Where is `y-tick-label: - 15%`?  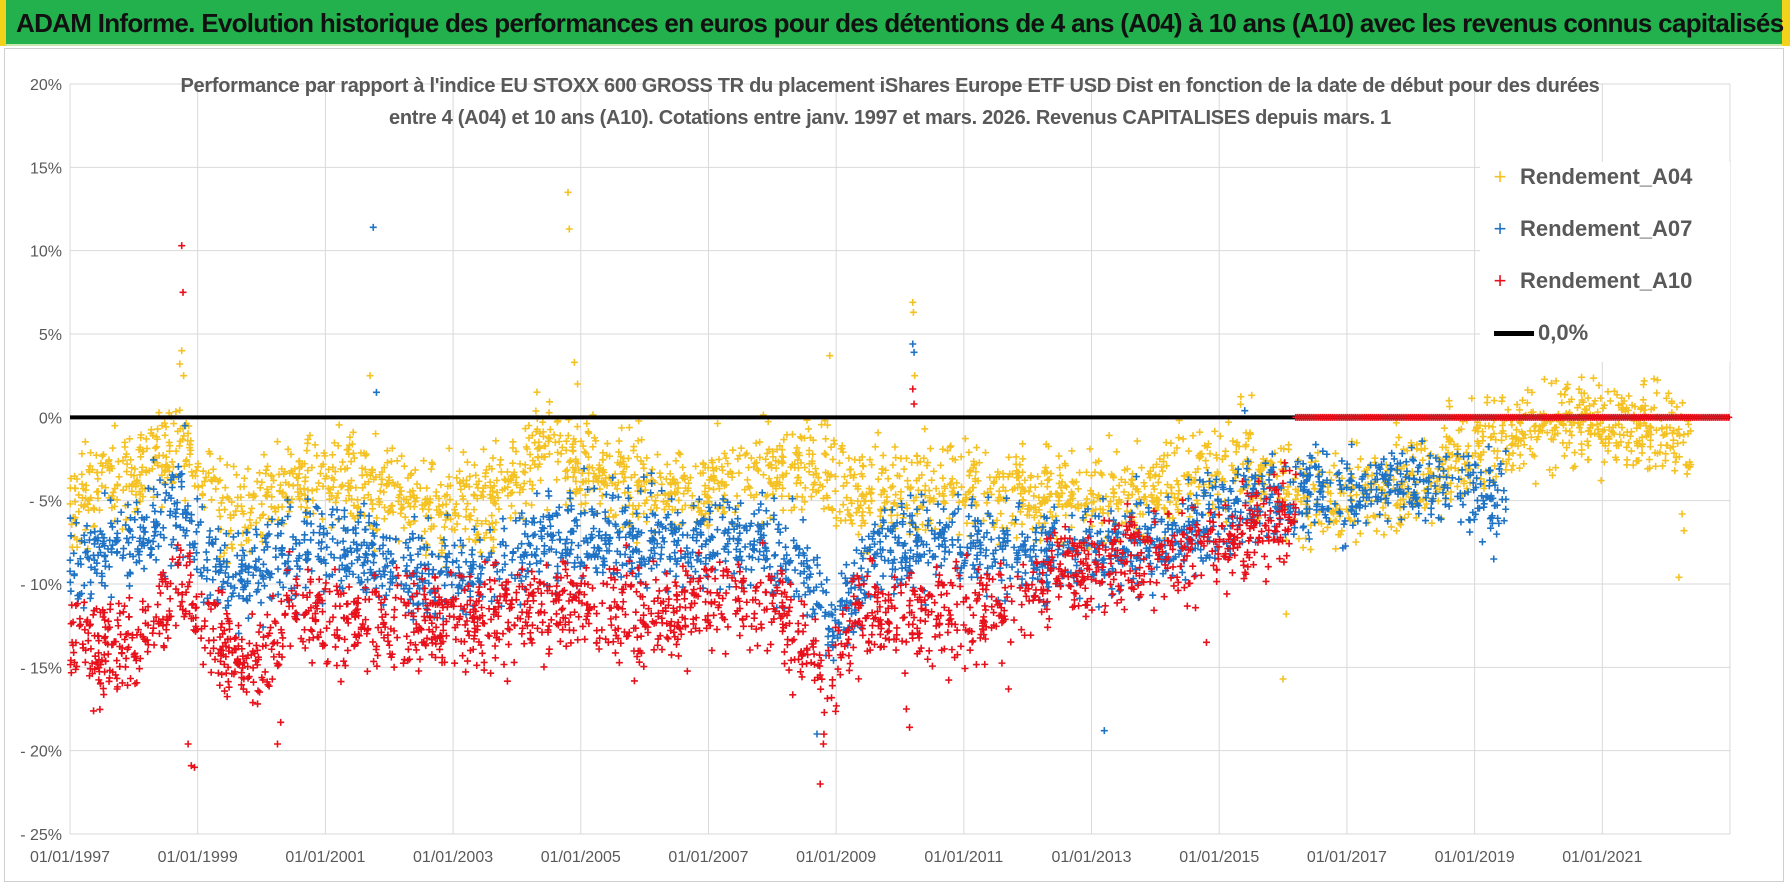 y-tick-label: - 15% is located at coordinates (41, 668).